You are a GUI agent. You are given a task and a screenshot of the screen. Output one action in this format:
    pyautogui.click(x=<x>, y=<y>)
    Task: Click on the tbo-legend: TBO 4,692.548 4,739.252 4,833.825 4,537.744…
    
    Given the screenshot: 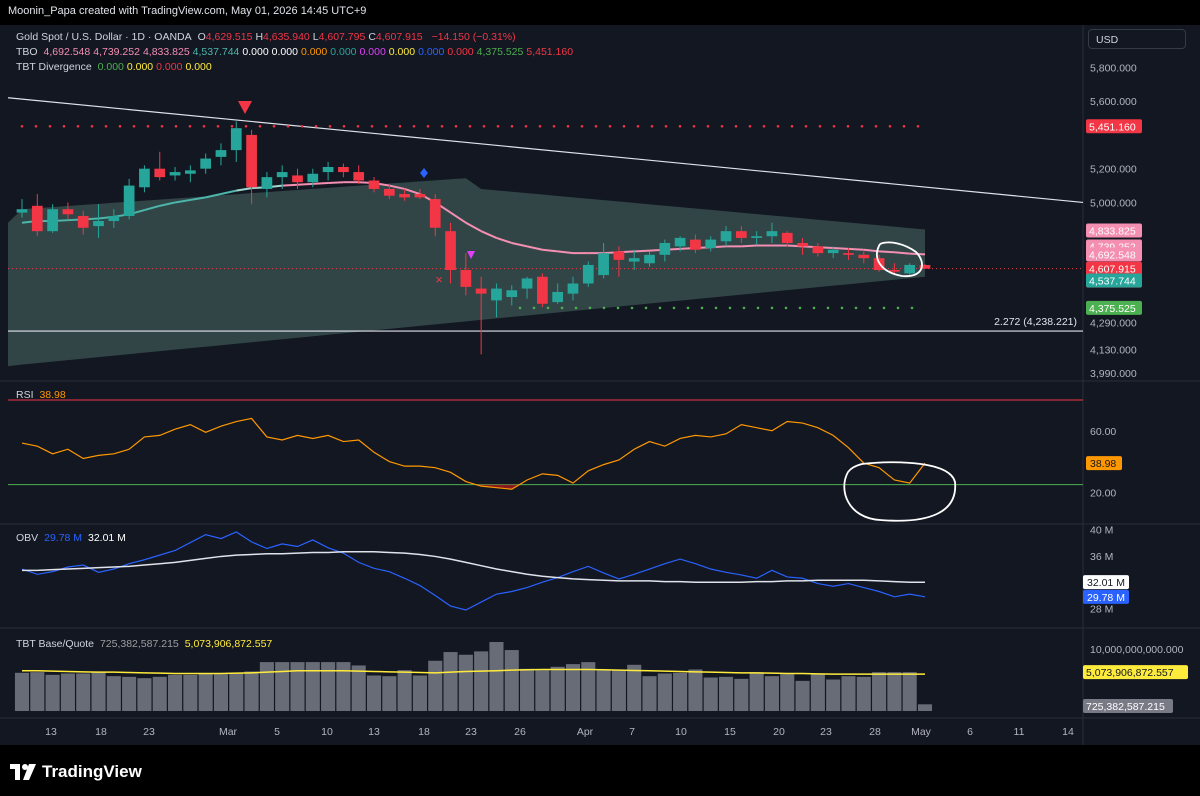 What is the action you would take?
    pyautogui.click(x=297, y=52)
    